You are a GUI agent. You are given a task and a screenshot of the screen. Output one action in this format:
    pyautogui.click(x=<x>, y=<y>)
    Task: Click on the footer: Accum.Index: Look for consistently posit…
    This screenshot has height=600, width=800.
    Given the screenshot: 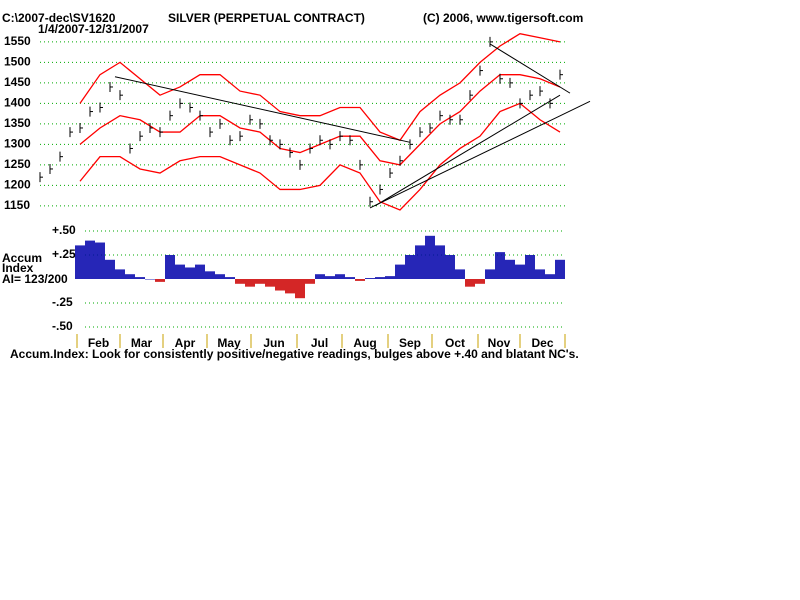 What is the action you would take?
    pyautogui.click(x=294, y=354)
    